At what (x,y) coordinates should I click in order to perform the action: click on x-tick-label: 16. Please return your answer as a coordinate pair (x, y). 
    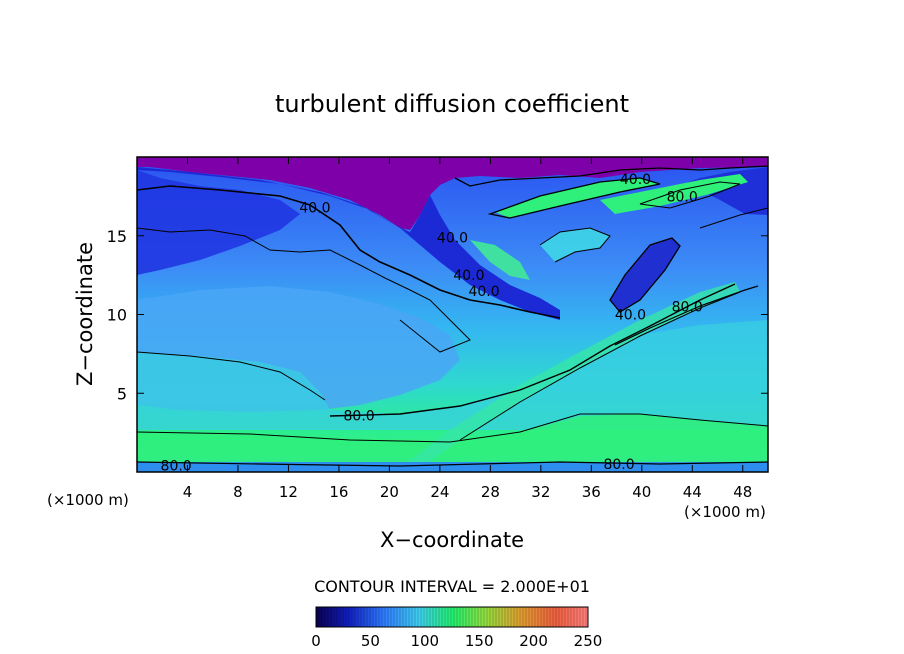
    Looking at the image, I should click on (338, 492).